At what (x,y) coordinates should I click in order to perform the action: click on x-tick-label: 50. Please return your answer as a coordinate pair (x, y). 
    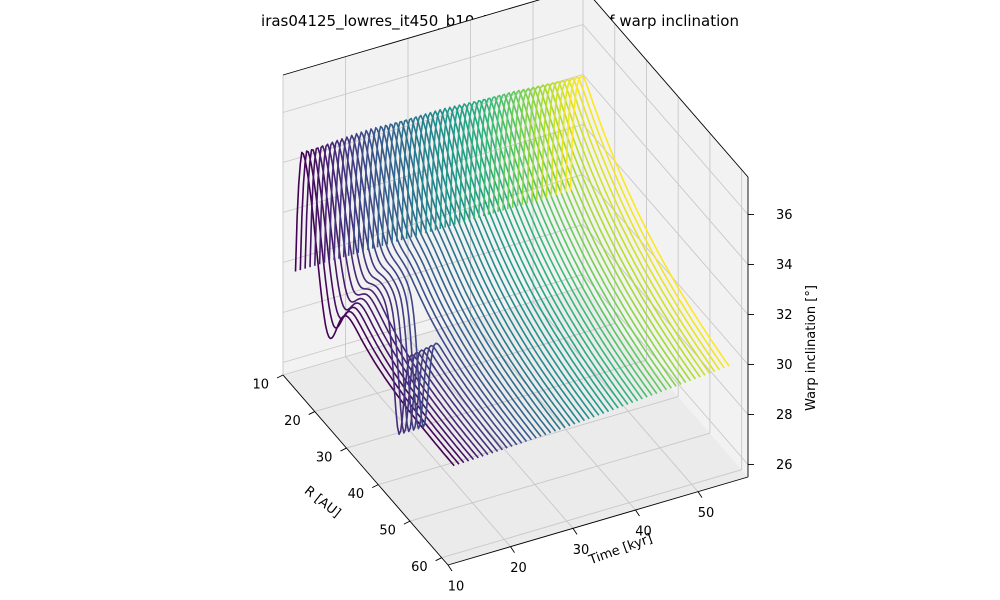
    Looking at the image, I should click on (387, 531).